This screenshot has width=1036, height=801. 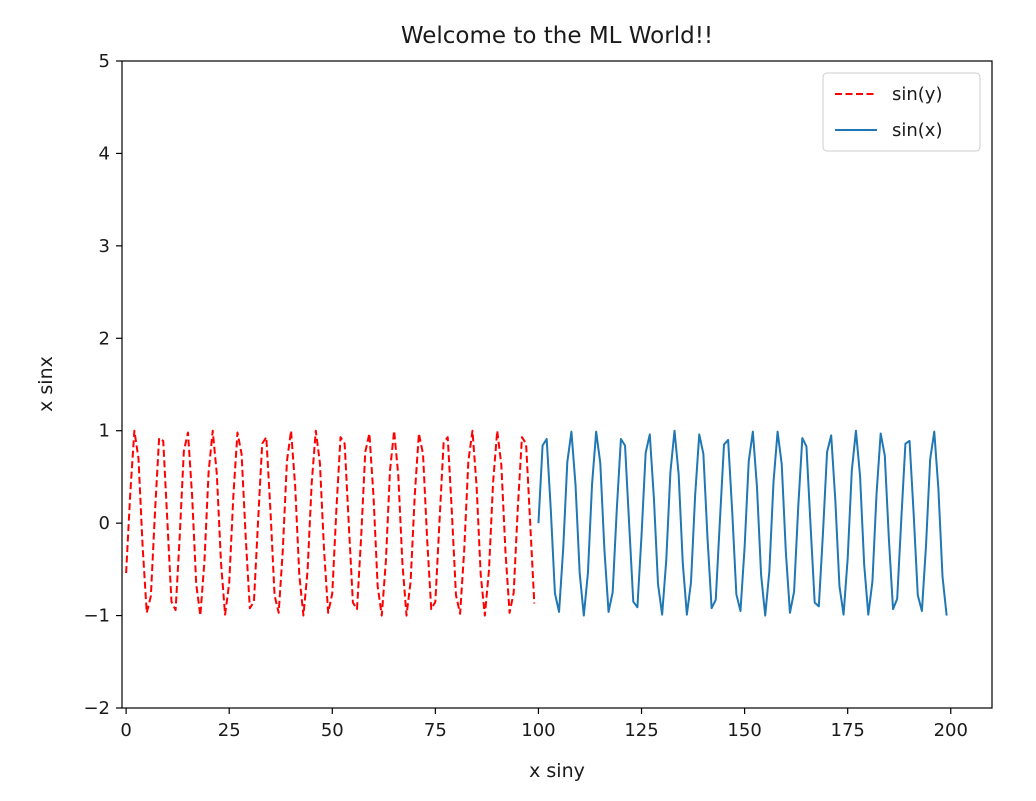 I want to click on y-tick-label: −1, so click(x=96, y=616).